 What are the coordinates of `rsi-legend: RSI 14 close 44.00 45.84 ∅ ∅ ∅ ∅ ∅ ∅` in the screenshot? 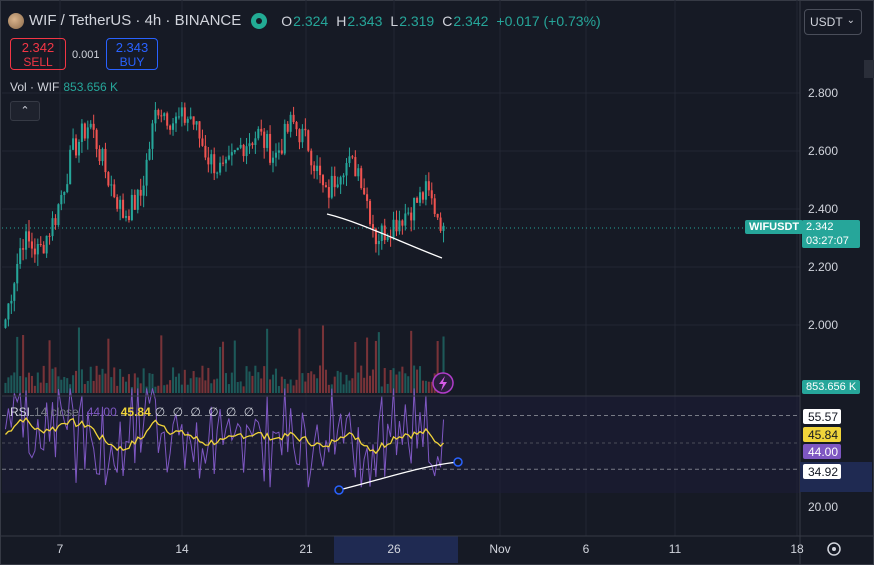 It's located at (133, 412).